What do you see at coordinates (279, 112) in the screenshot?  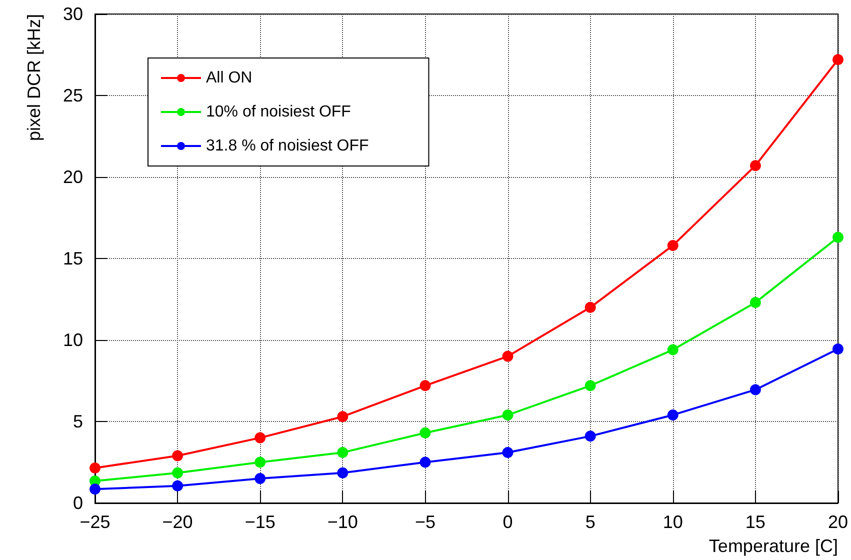 I see `legend-label: 10% of noisiest OFF` at bounding box center [279, 112].